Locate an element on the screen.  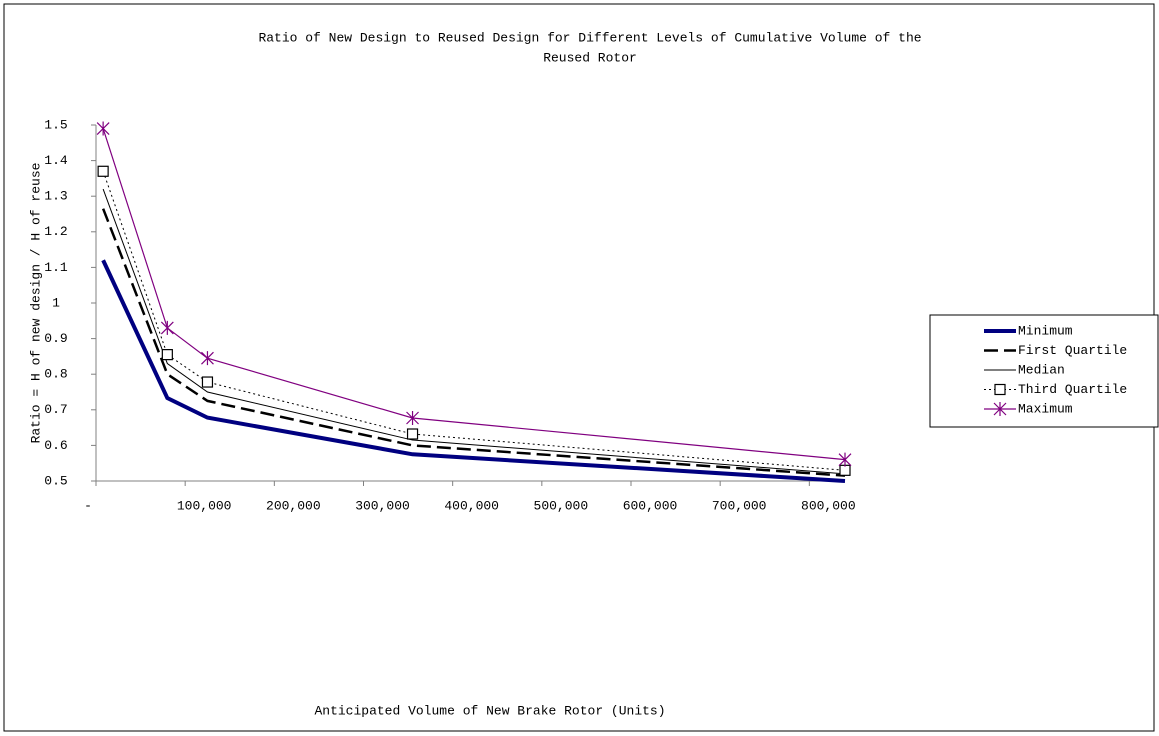
x-tick-label: 300,000 is located at coordinates (382, 505).